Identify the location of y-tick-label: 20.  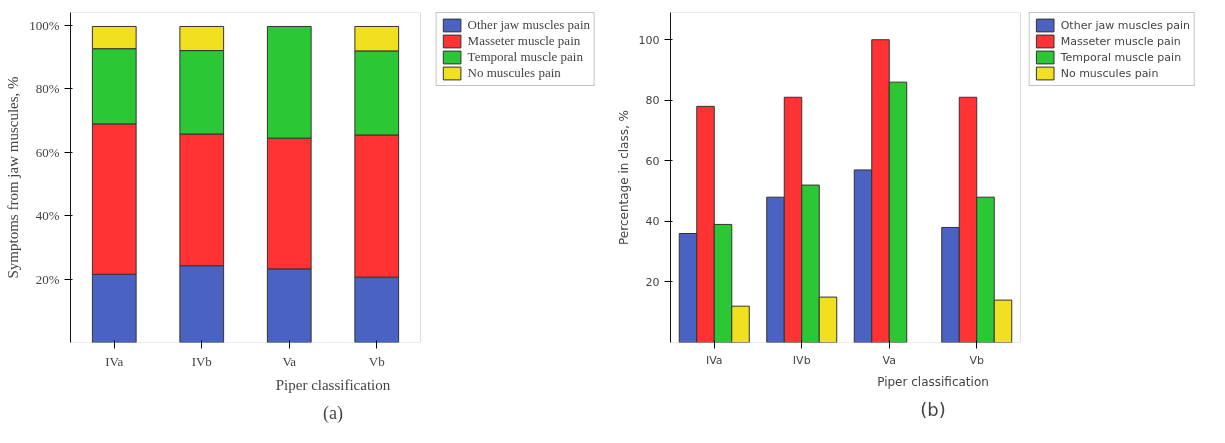
(652, 282).